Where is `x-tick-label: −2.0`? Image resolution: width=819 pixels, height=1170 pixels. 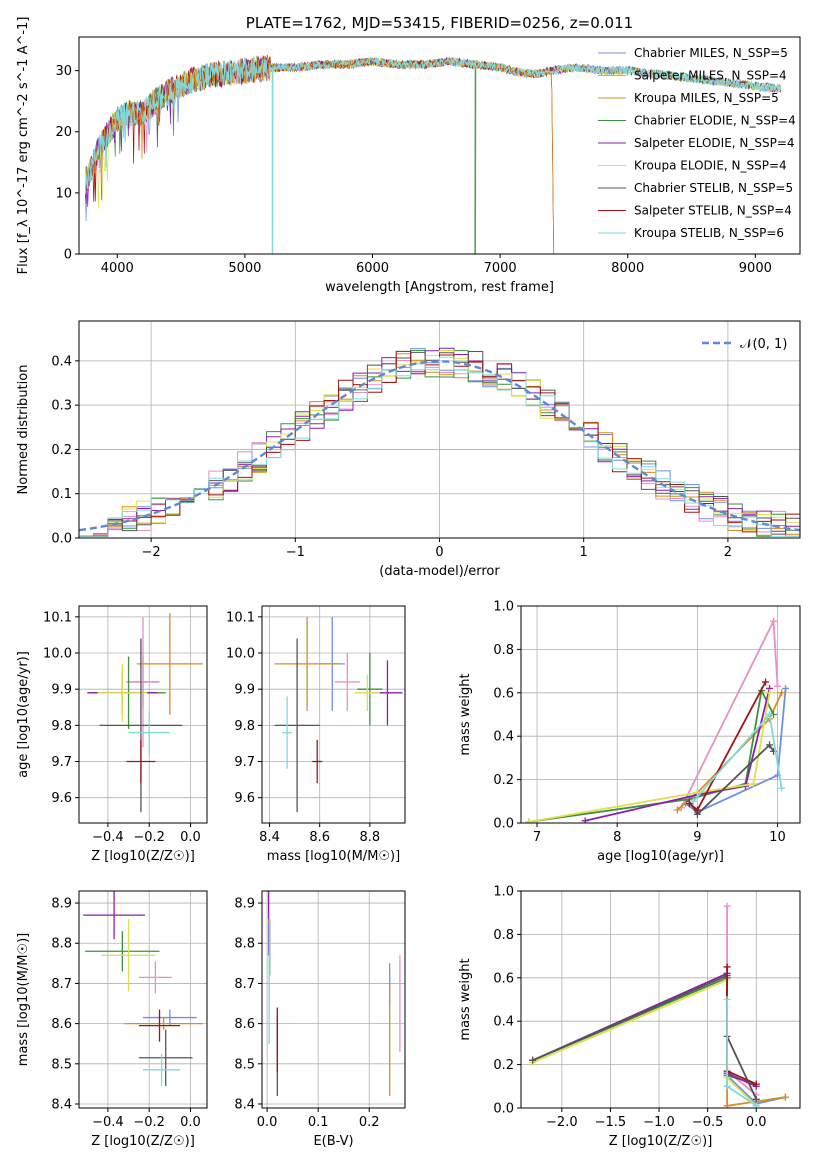 x-tick-label: −2.0 is located at coordinates (562, 1122).